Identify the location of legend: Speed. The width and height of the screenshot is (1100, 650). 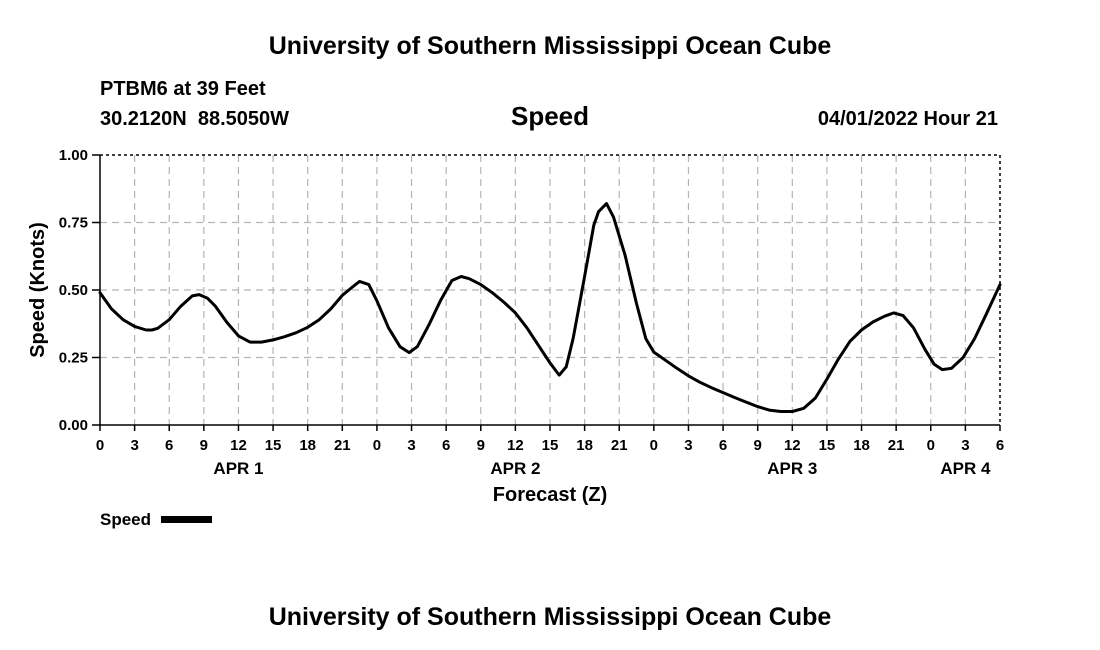
(156, 519).